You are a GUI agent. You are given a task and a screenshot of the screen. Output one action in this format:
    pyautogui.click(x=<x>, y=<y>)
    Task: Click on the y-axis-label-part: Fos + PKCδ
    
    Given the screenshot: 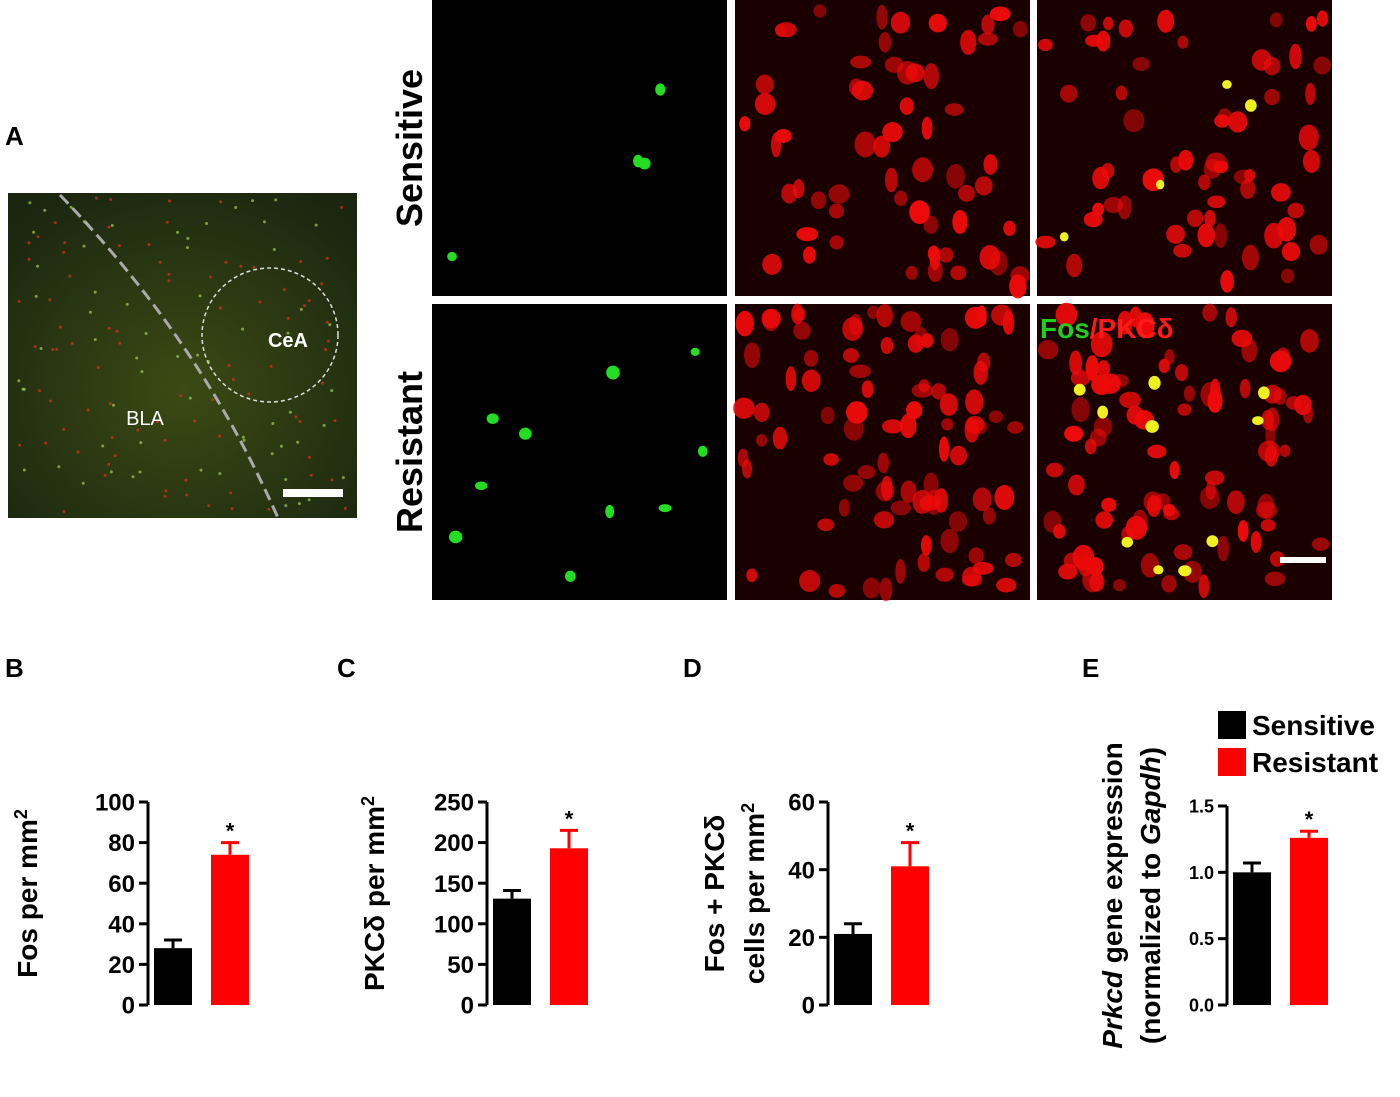 What is the action you would take?
    pyautogui.click(x=714, y=894)
    